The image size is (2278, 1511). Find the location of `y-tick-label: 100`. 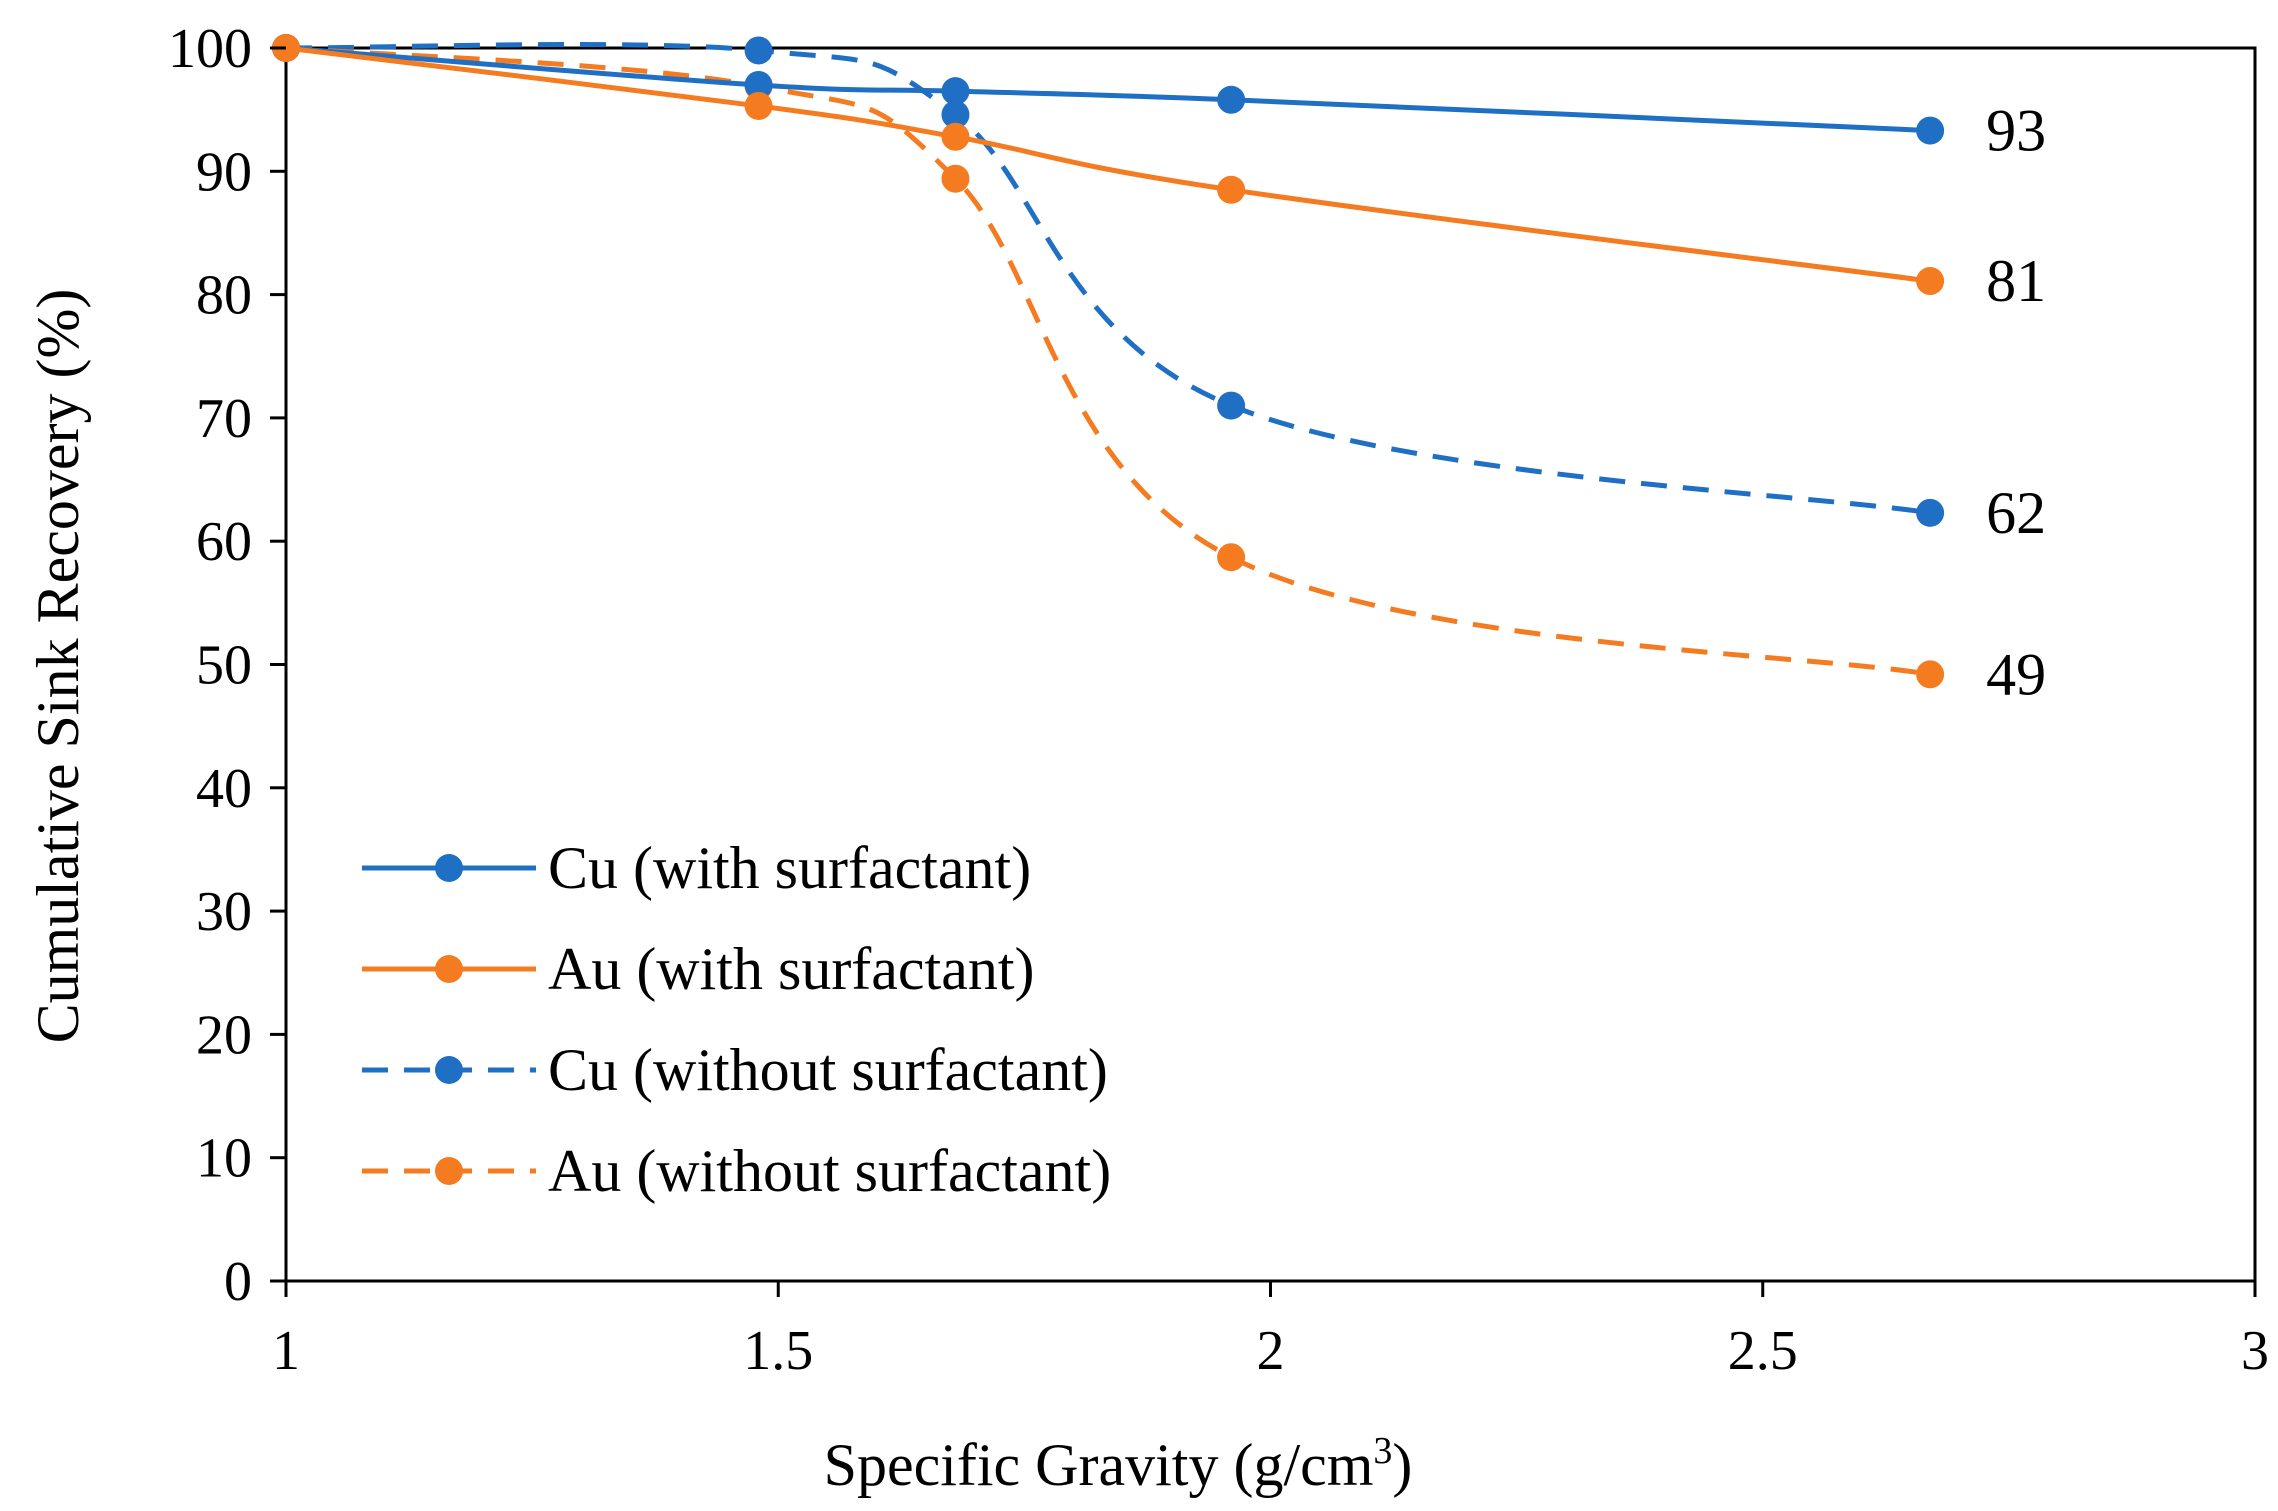

y-tick-label: 100 is located at coordinates (210, 49).